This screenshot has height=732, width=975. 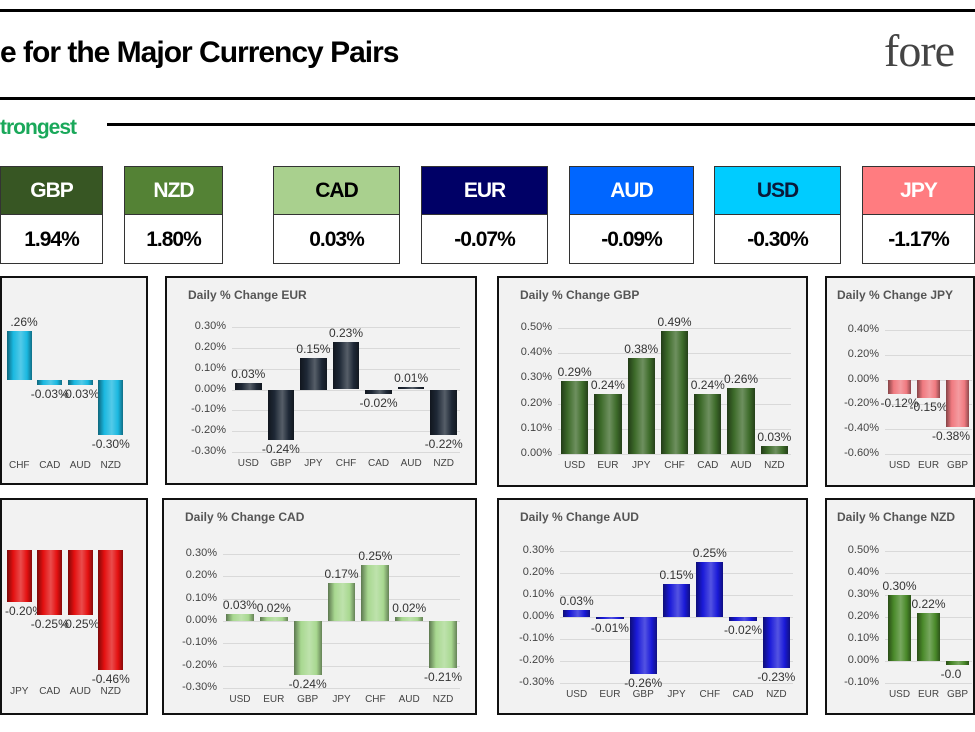 I want to click on change-value: 0.03%, so click(x=337, y=239).